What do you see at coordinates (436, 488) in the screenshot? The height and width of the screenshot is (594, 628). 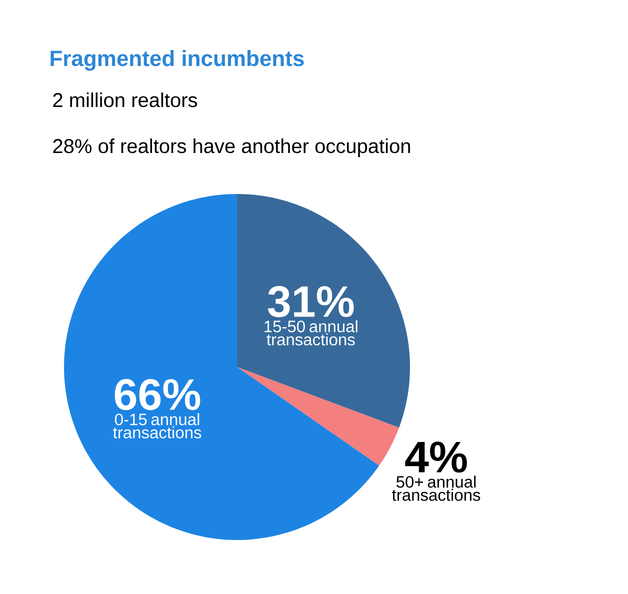 I see `slice-label: 50+ annual transactions` at bounding box center [436, 488].